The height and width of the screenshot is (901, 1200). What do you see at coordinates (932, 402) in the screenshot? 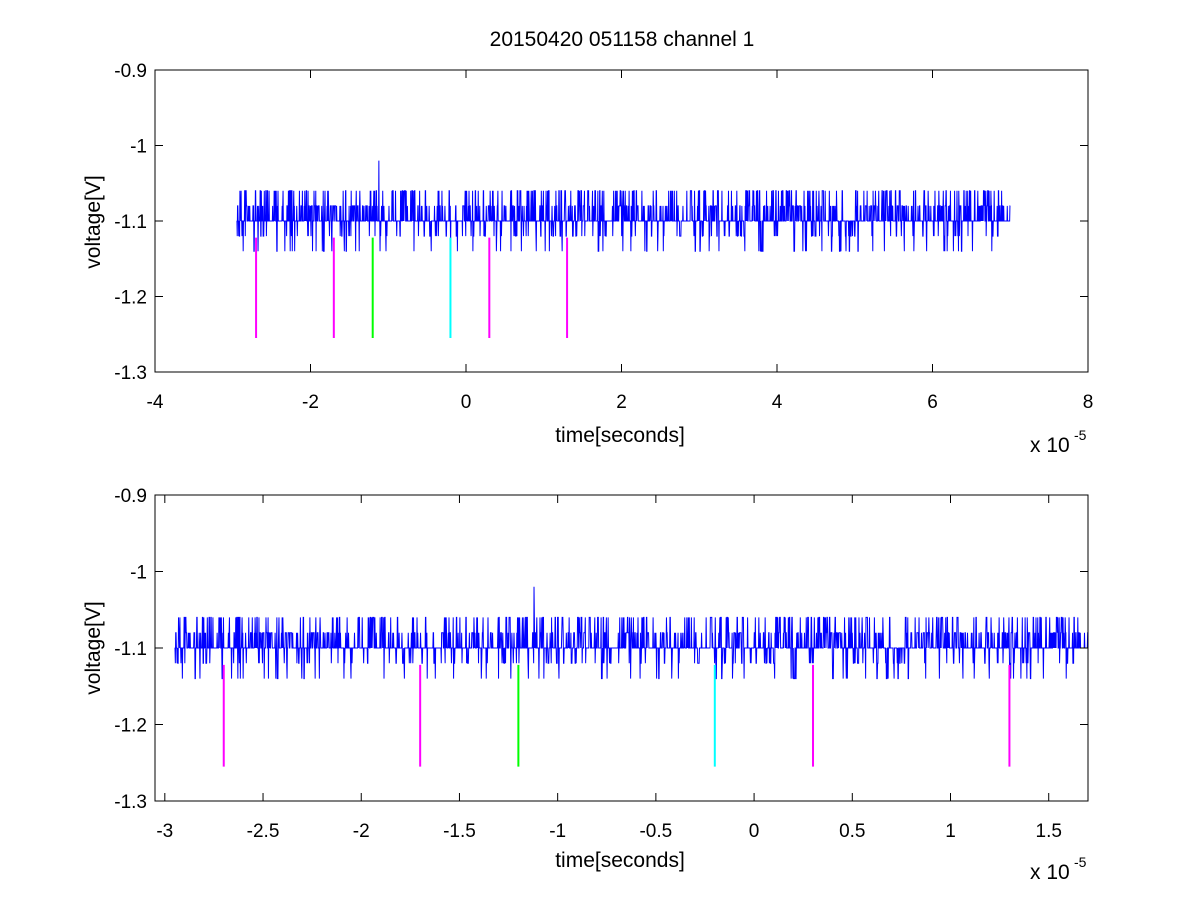
I see `top-x-tick-label: 6` at bounding box center [932, 402].